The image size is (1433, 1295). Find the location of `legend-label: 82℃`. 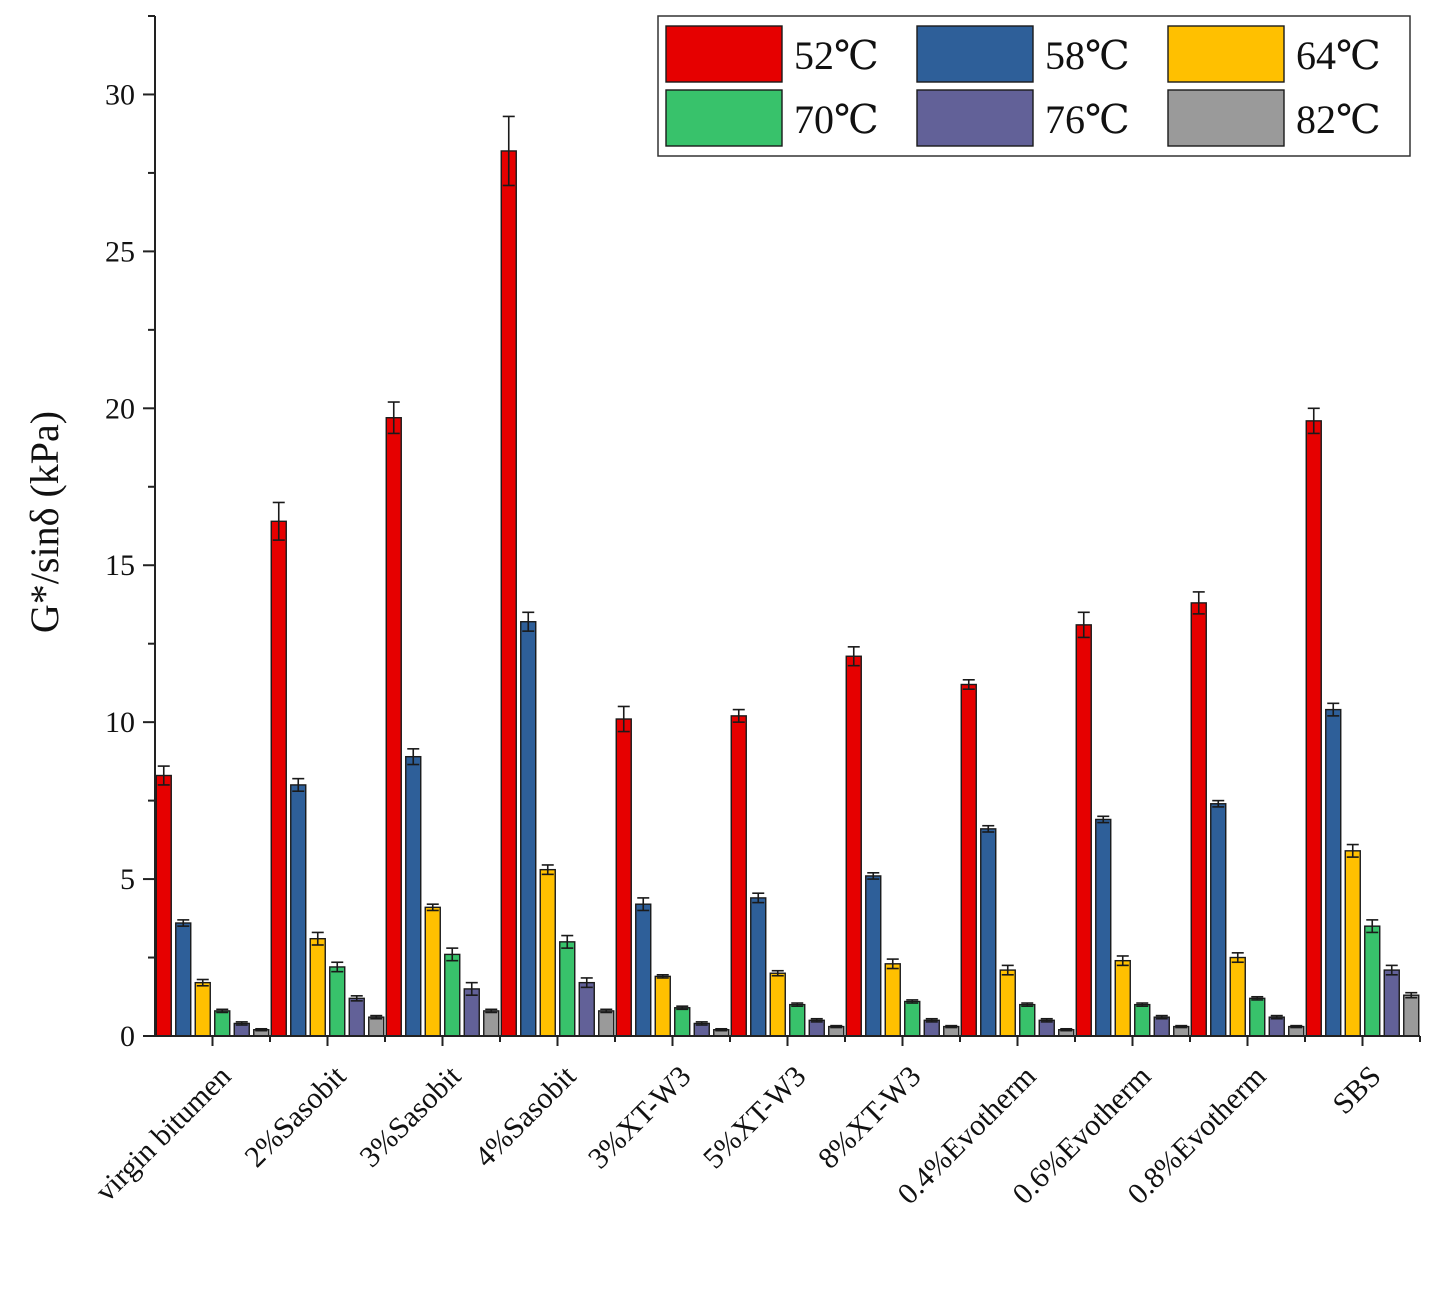

legend-label: 82℃ is located at coordinates (1338, 119).